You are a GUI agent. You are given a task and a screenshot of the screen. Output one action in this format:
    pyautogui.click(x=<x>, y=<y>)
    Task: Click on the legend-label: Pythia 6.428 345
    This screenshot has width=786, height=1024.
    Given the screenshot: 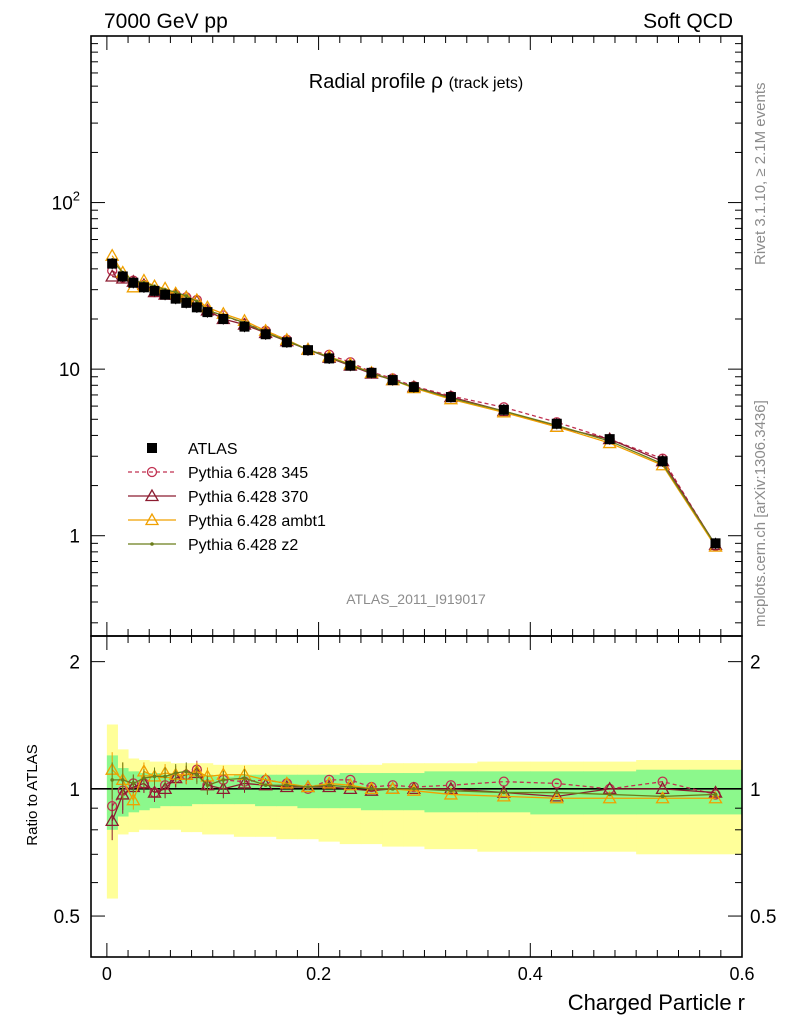 What is the action you would take?
    pyautogui.click(x=248, y=473)
    